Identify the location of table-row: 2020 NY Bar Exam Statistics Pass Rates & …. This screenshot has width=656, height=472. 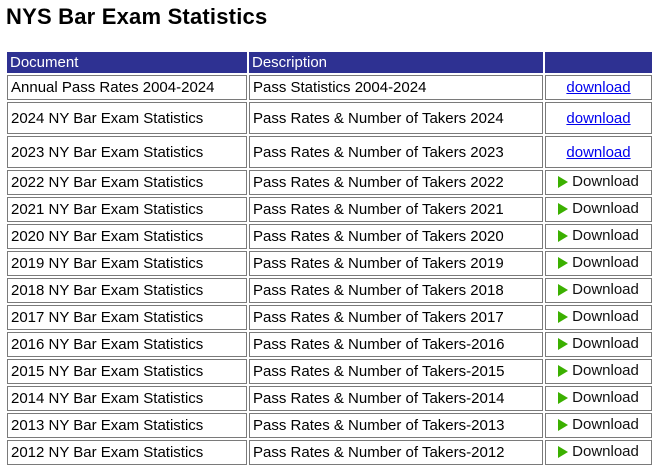
(329, 236).